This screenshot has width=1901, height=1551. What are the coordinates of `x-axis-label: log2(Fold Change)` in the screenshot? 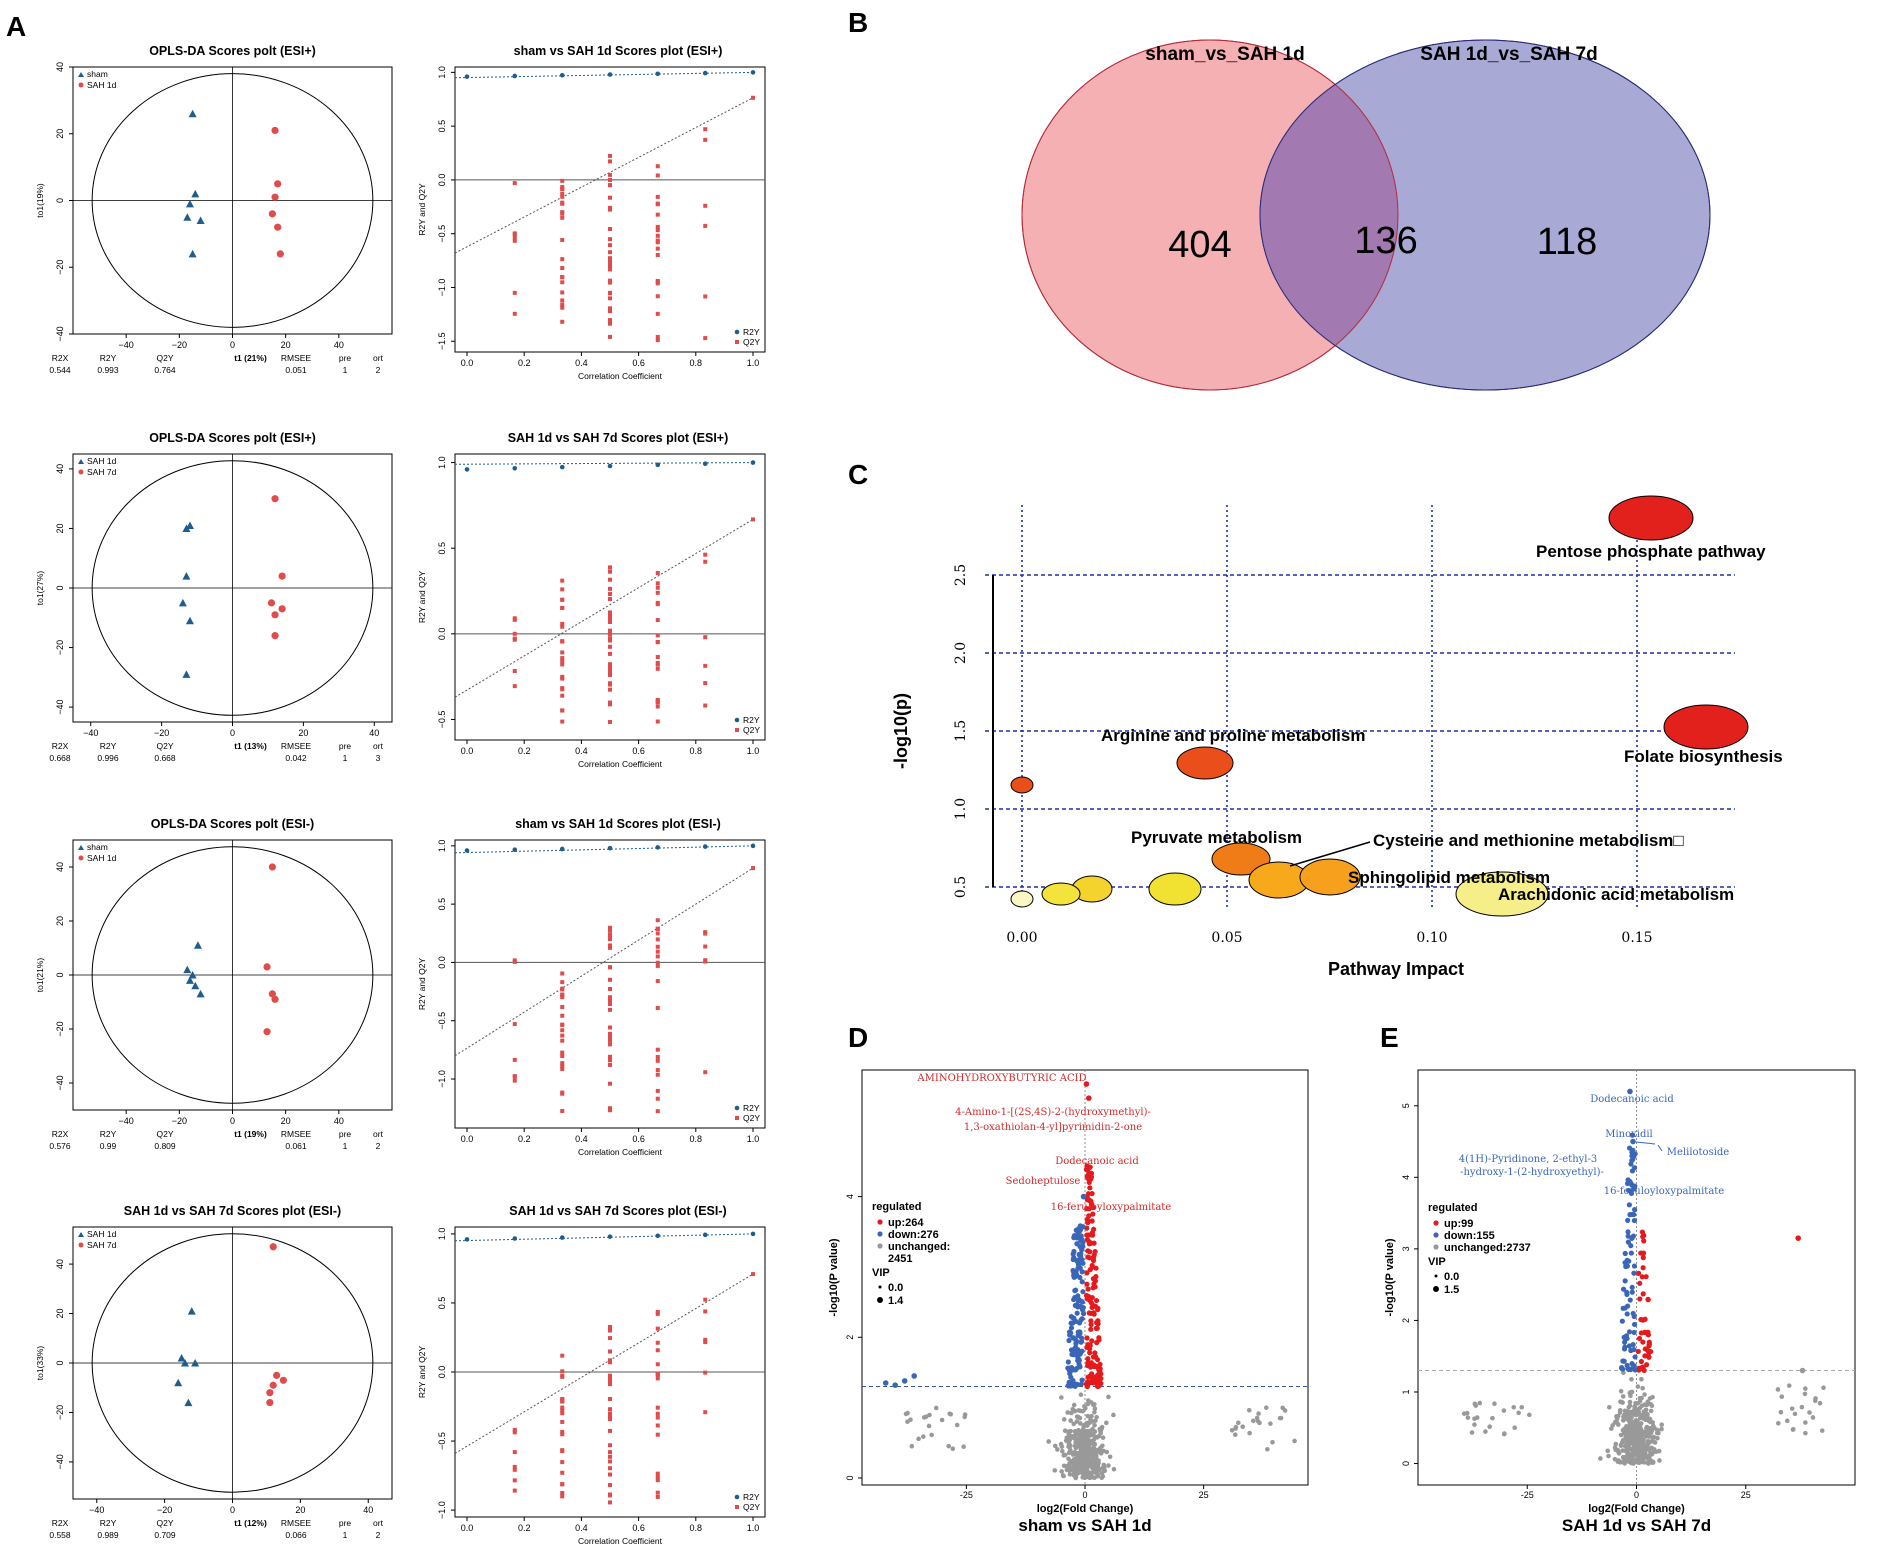 It's located at (1636, 1509).